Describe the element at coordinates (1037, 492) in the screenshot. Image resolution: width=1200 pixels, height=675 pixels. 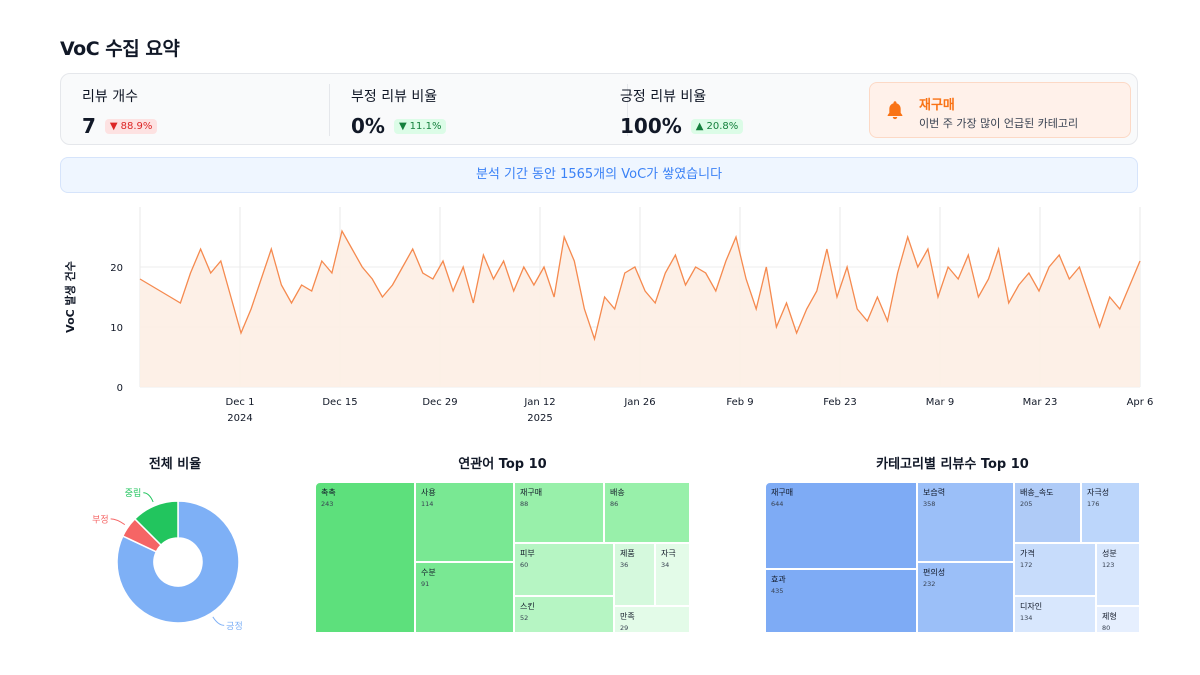
I see `treemap-cell-label: 배송_속도` at that location.